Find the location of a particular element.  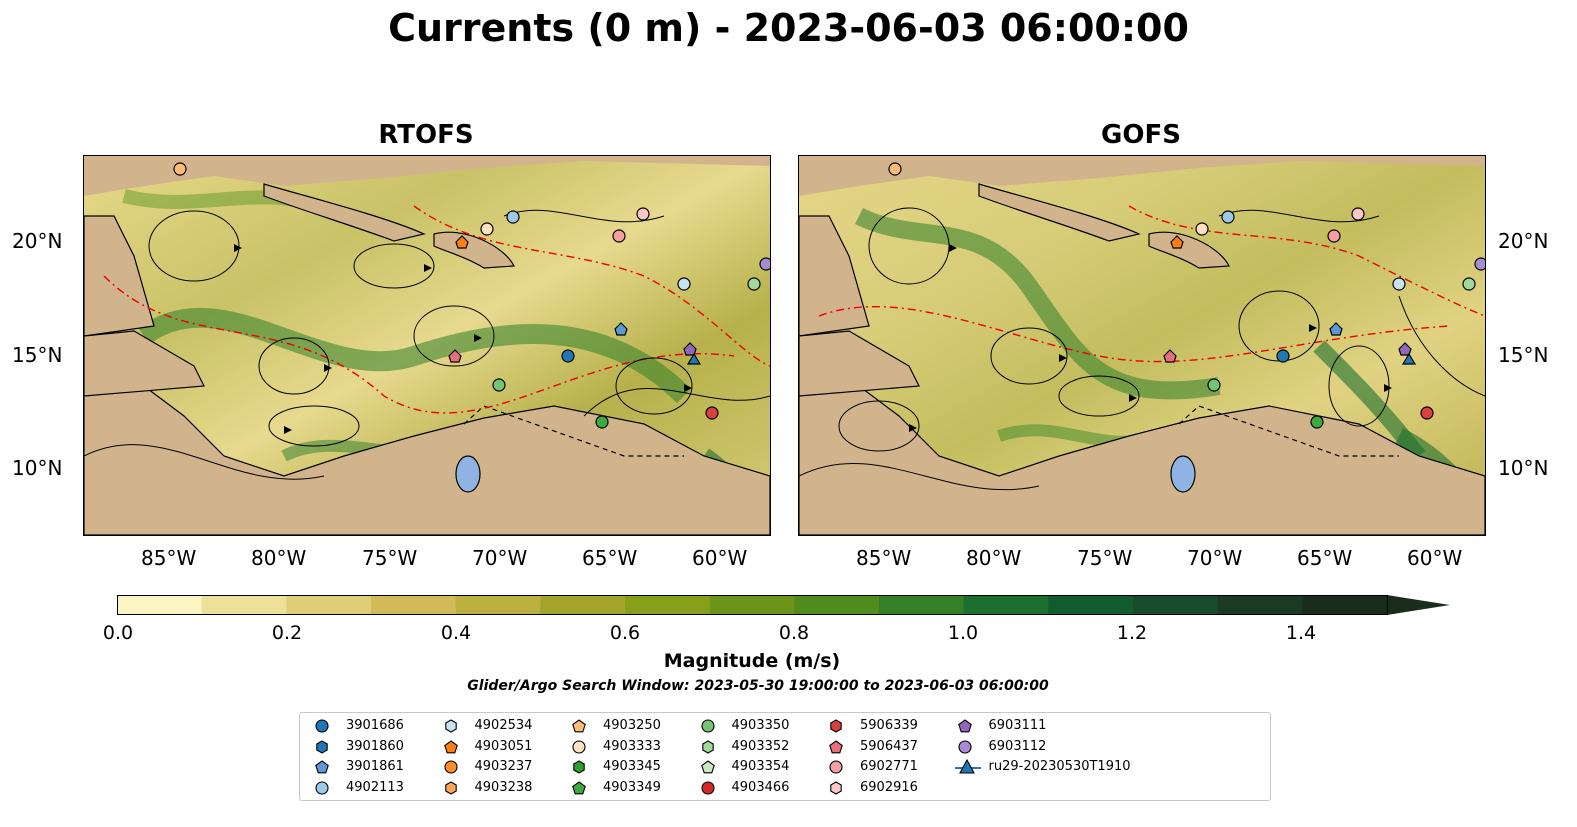

lat-tick-left-20n: 20°N is located at coordinates (37, 241).